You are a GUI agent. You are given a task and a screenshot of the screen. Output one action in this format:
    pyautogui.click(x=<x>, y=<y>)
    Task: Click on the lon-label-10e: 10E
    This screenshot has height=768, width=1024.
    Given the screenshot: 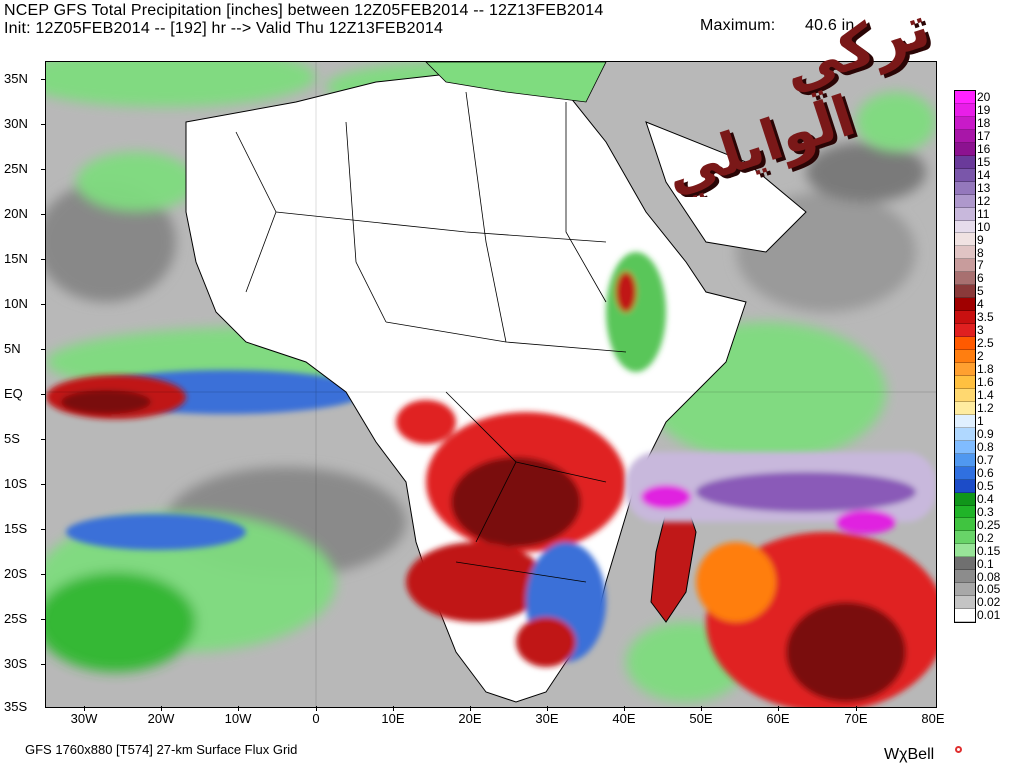 What is the action you would take?
    pyautogui.click(x=393, y=718)
    